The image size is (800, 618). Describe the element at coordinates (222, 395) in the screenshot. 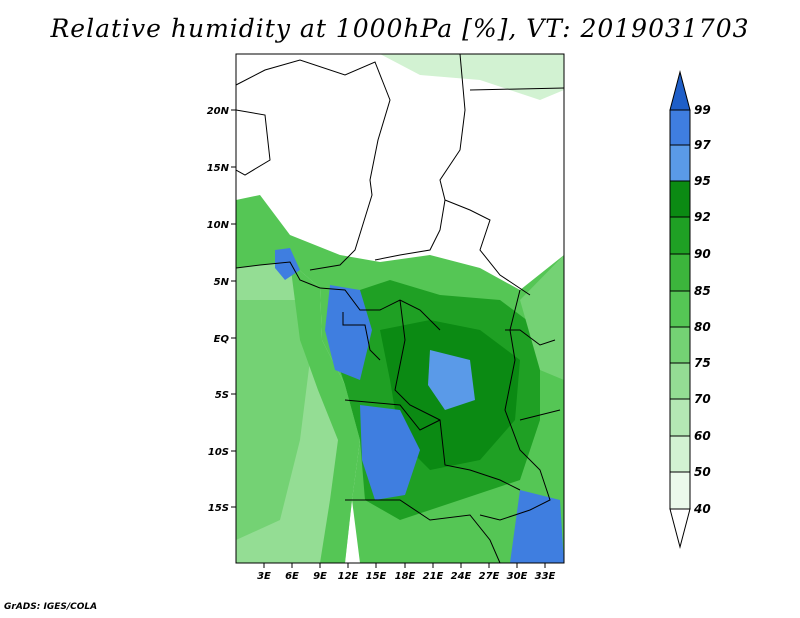

I see `lat-label-5s: 5S` at that location.